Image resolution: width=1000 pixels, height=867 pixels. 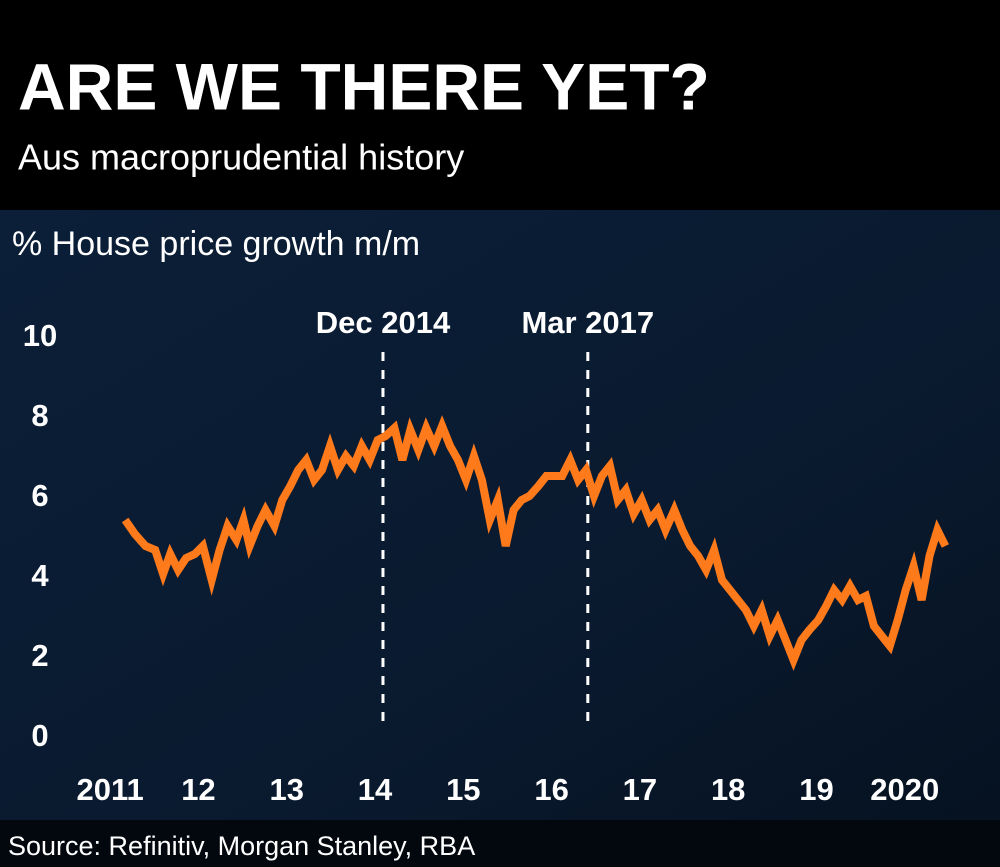 I want to click on y-tick-label: 4, so click(x=40, y=575).